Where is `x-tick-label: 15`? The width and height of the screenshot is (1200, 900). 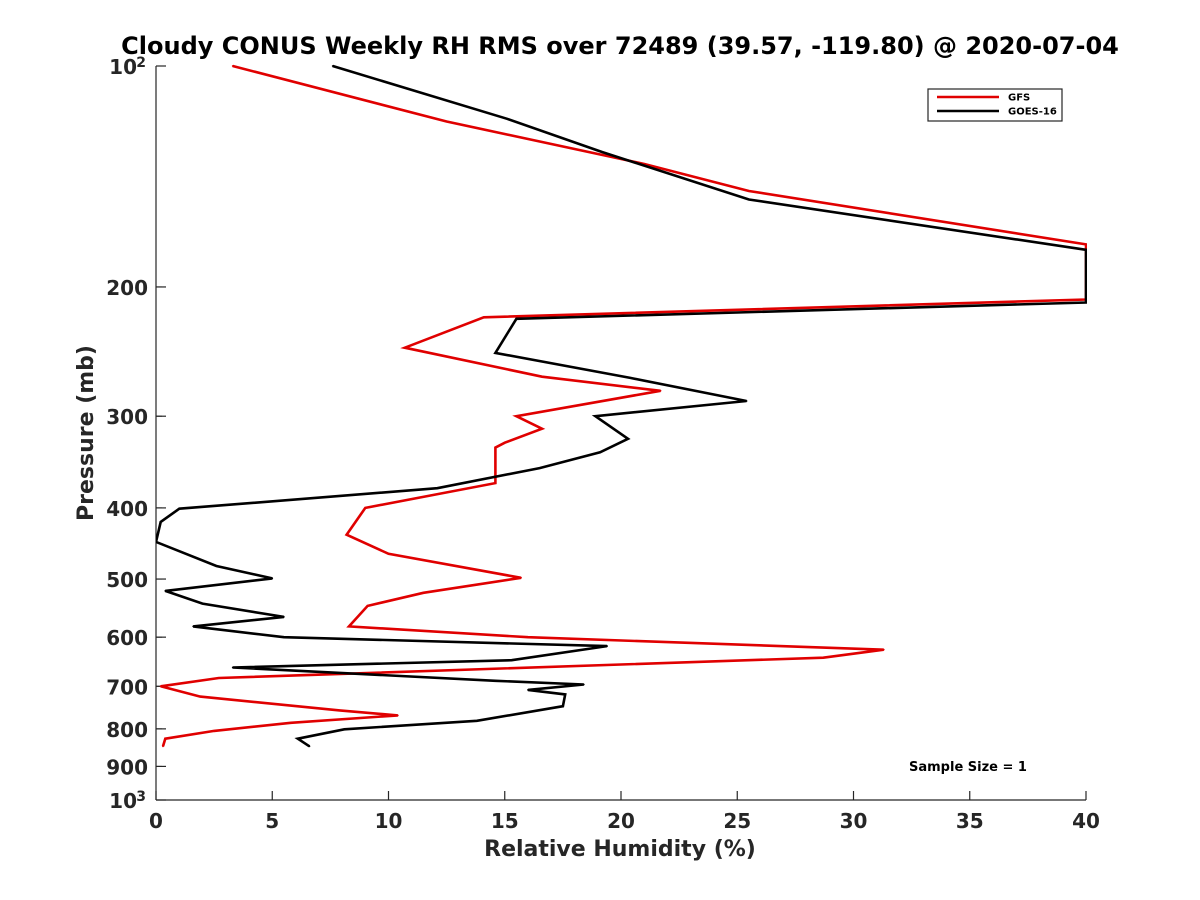
x-tick-label: 15 is located at coordinates (505, 821).